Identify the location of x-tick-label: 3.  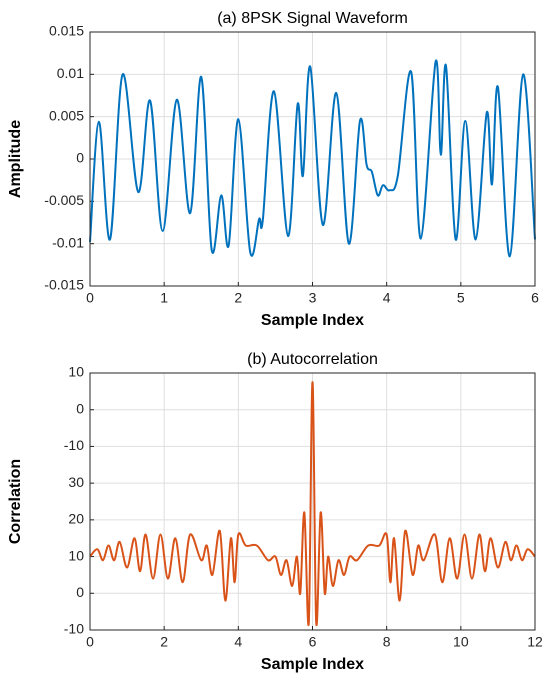
(313, 298).